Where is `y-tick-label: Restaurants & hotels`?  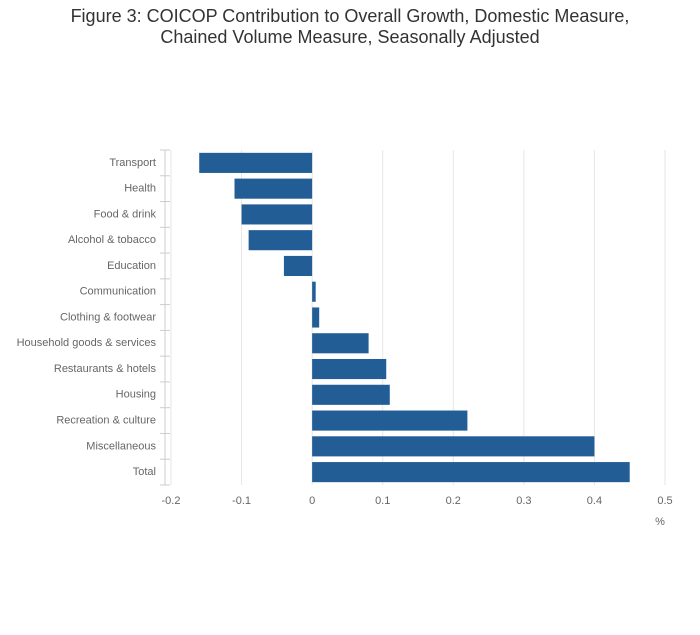
y-tick-label: Restaurants & hotels is located at coordinates (105, 369).